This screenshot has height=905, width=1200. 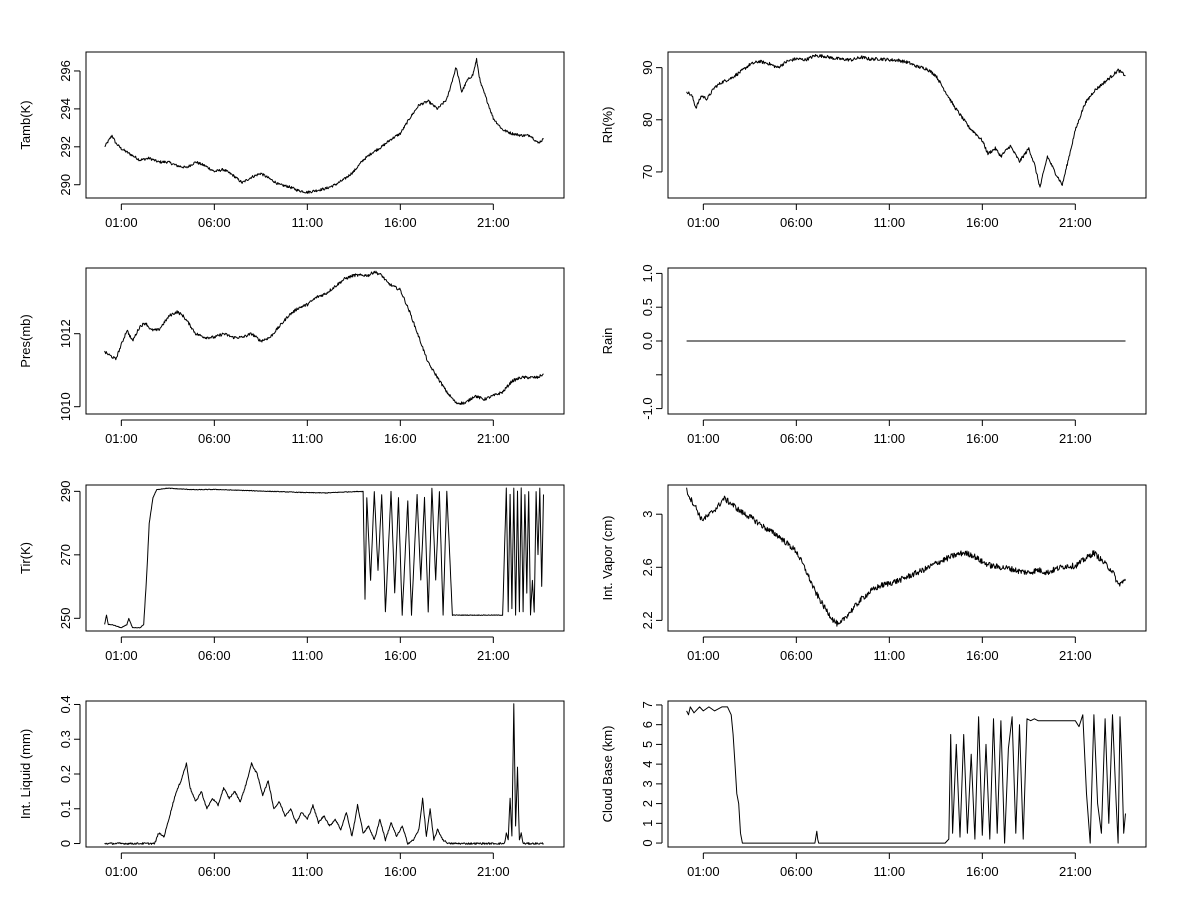 I want to click on y-tick-label: 294, so click(x=65, y=109).